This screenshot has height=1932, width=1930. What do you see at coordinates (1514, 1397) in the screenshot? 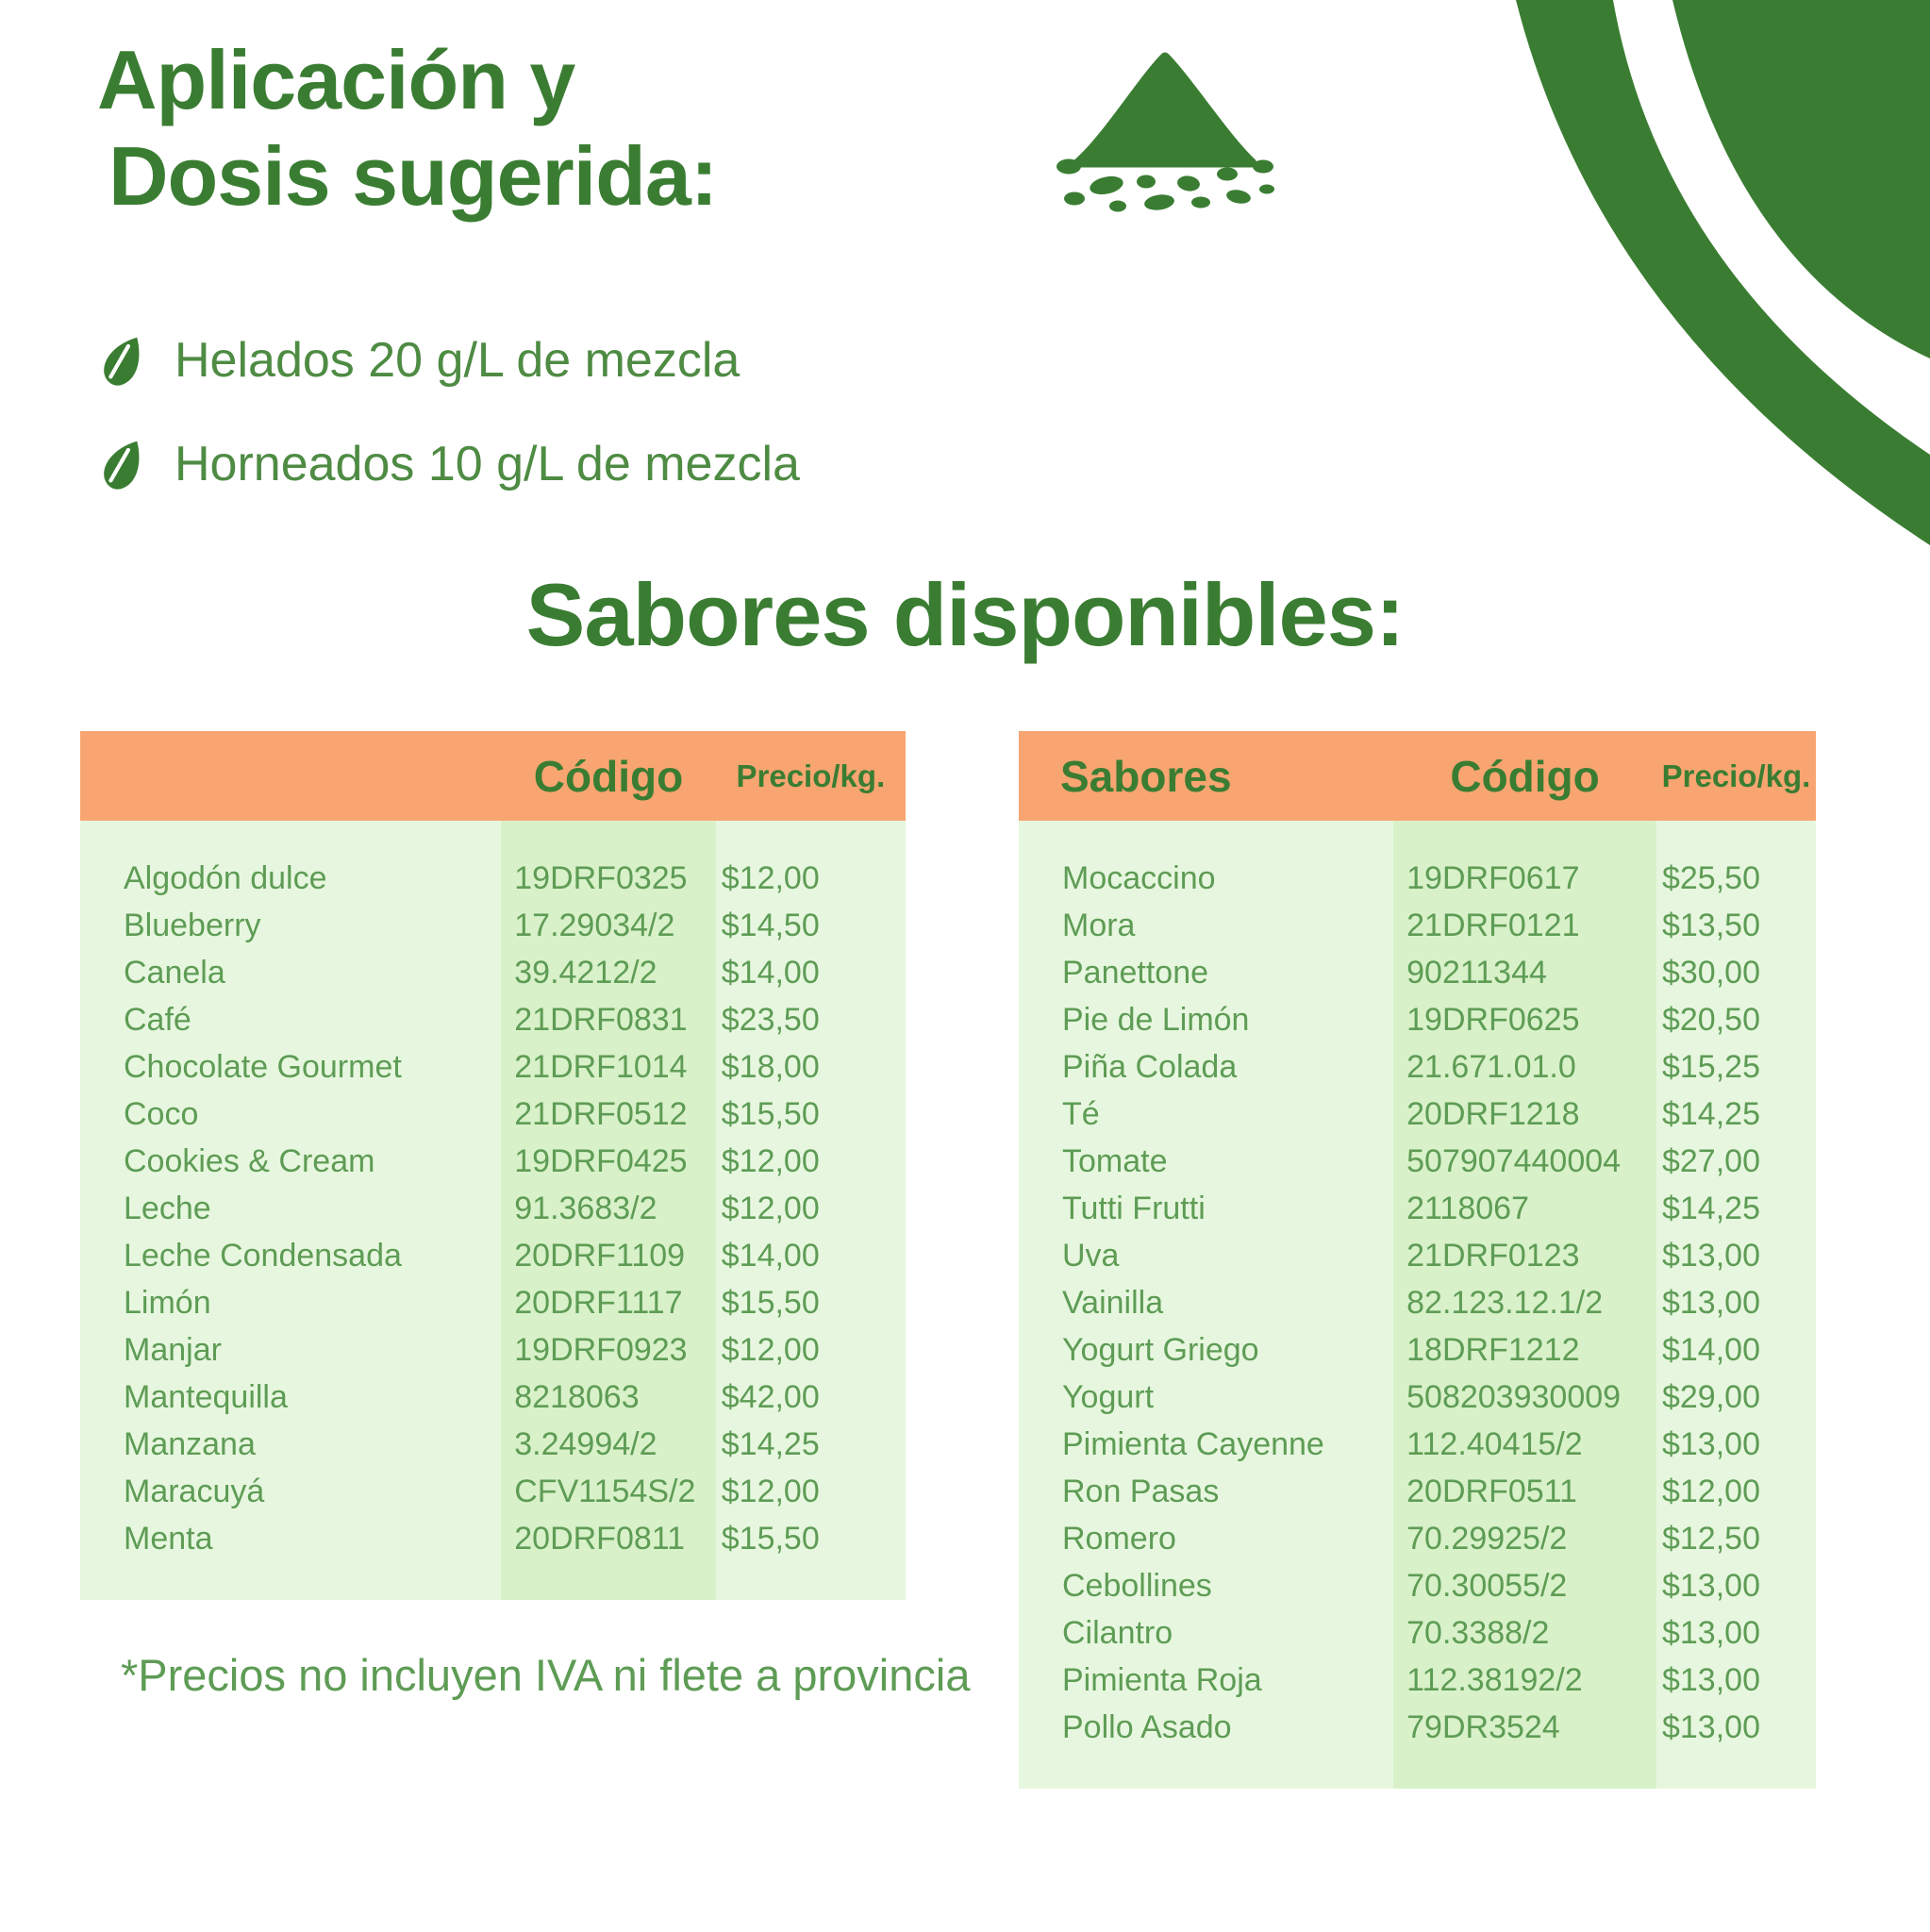
I see `flavor-code: 508203930009` at bounding box center [1514, 1397].